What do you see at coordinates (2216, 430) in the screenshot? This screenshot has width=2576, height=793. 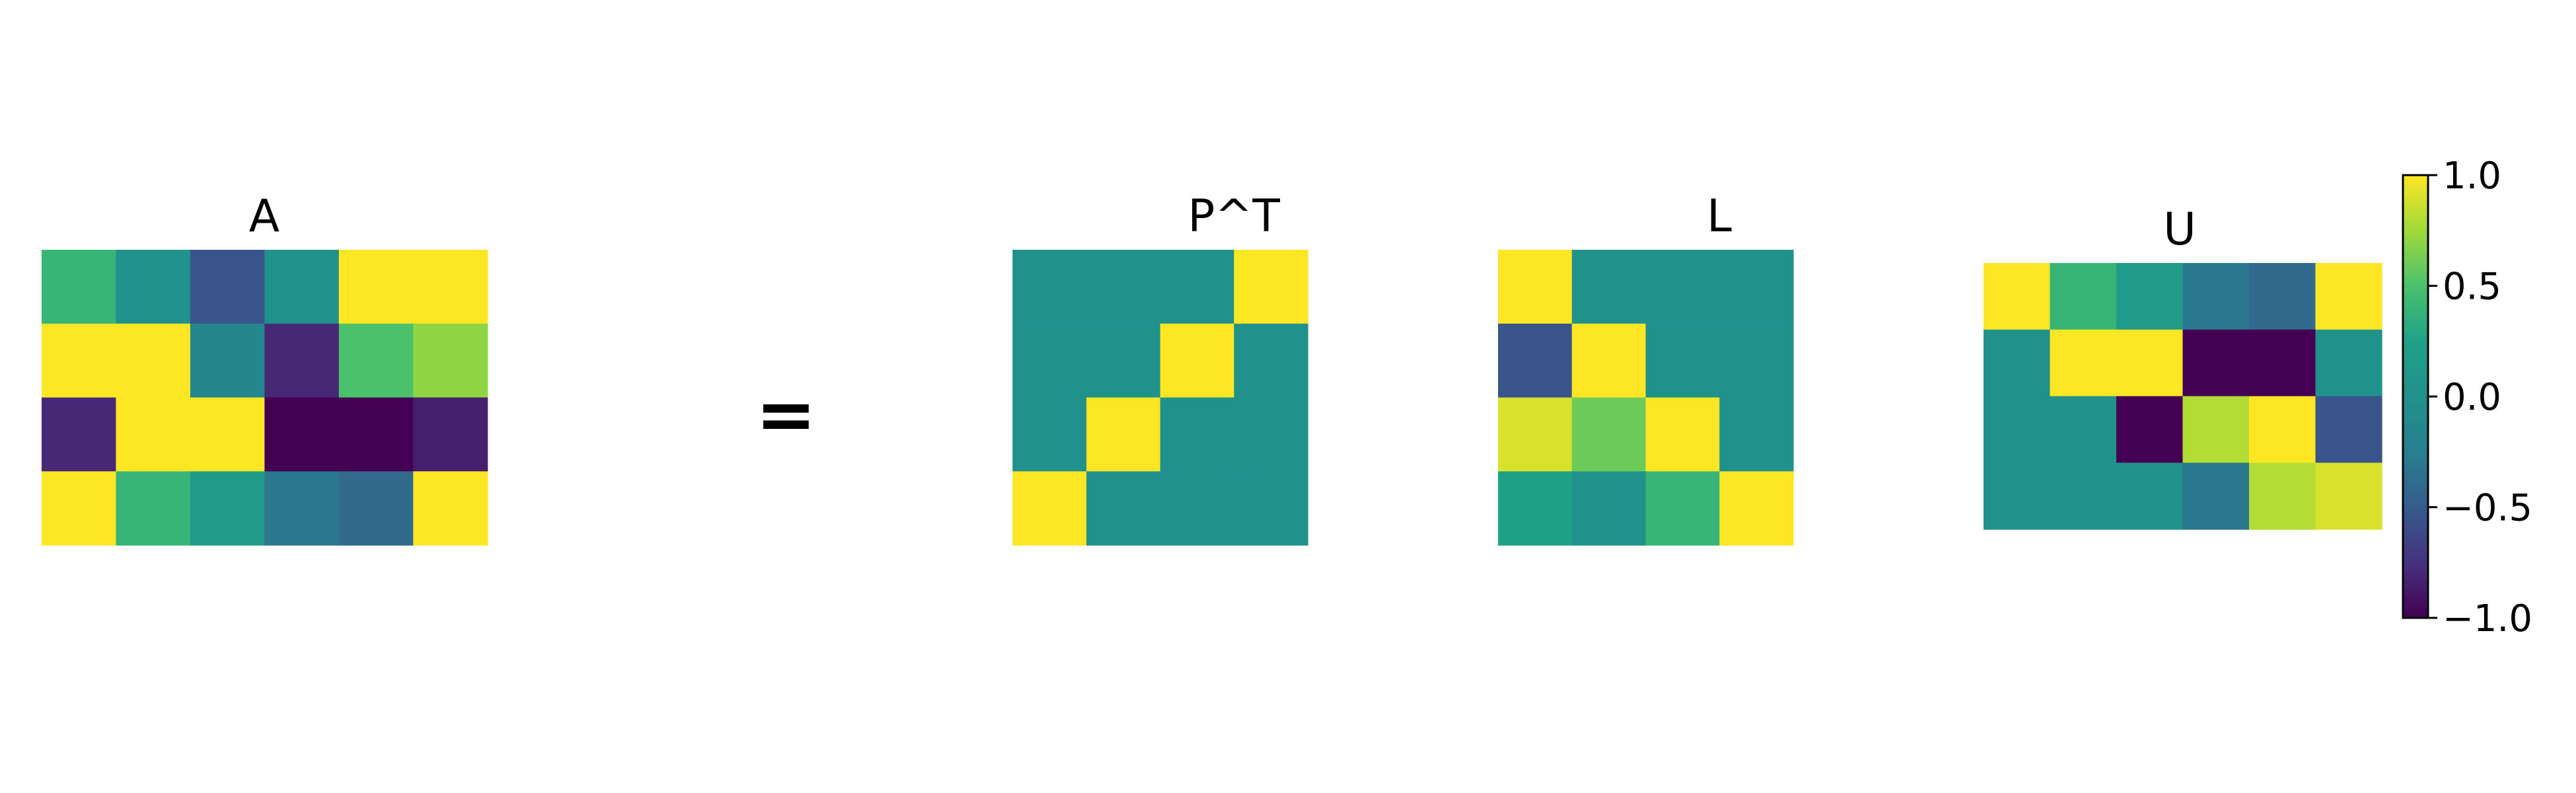 I see `heatmap-cell-u-r2-c3` at bounding box center [2216, 430].